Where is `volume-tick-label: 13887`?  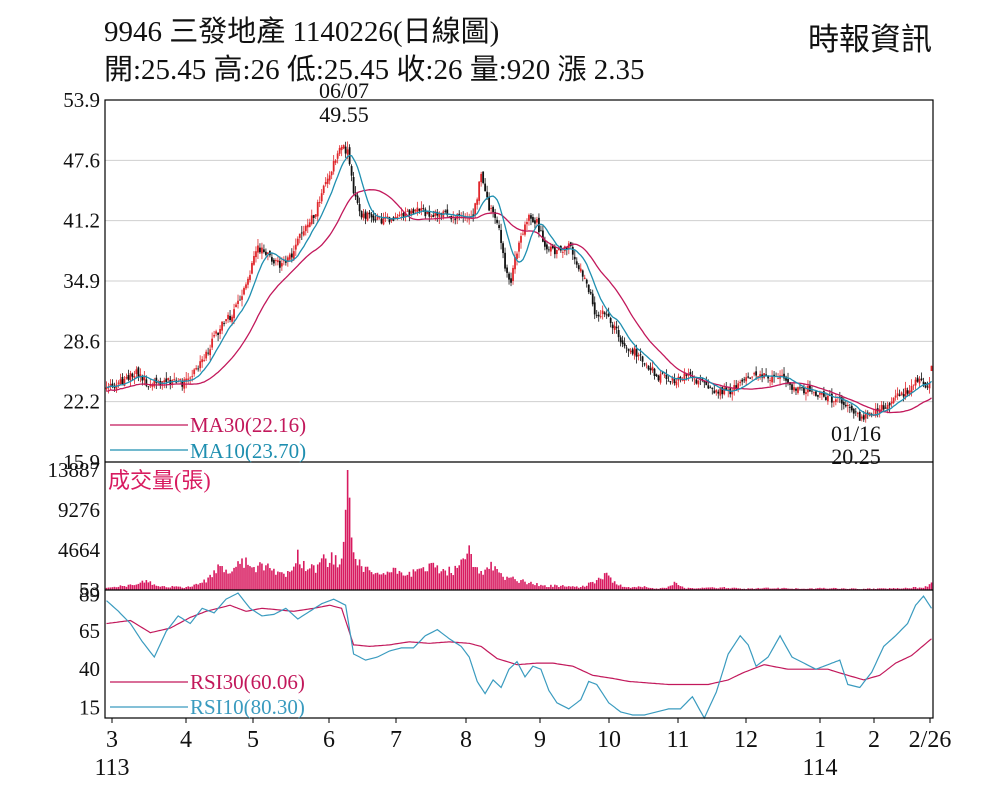
volume-tick-label: 13887 is located at coordinates (74, 470).